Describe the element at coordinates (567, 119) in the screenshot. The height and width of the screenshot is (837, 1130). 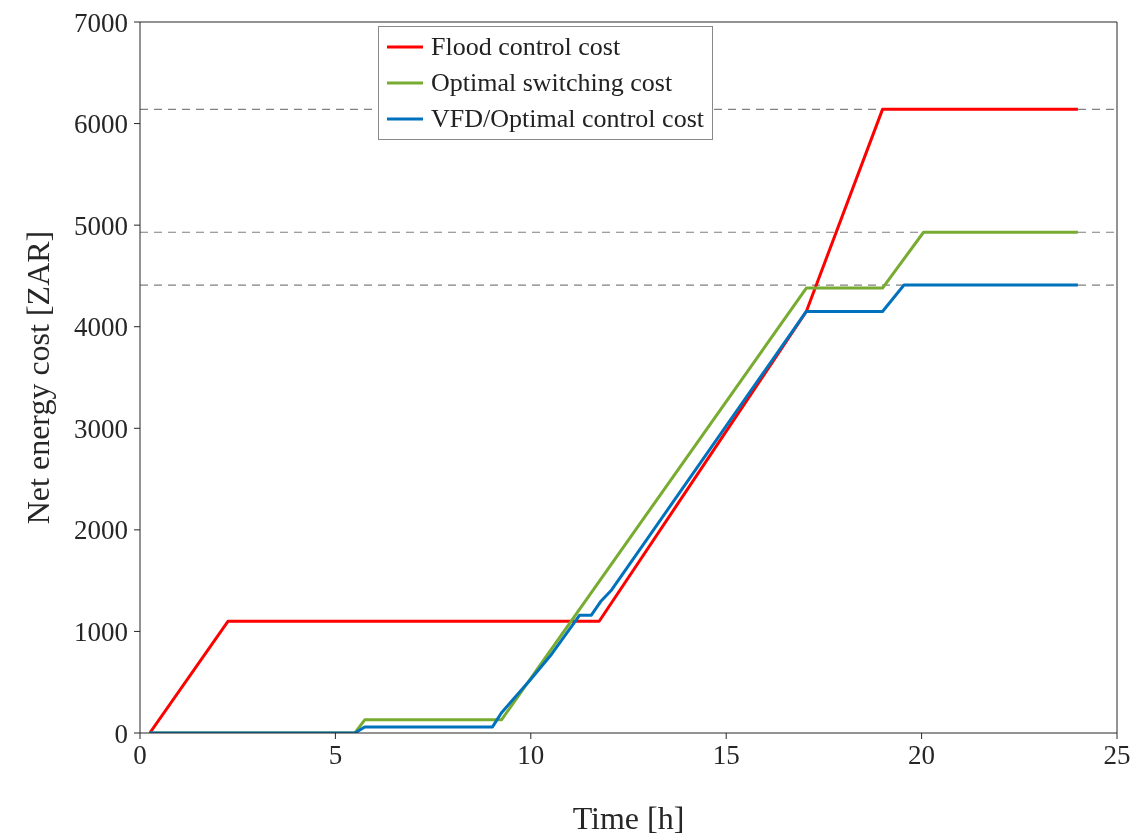
I see `legend-label: VFD/Optimal control cost` at that location.